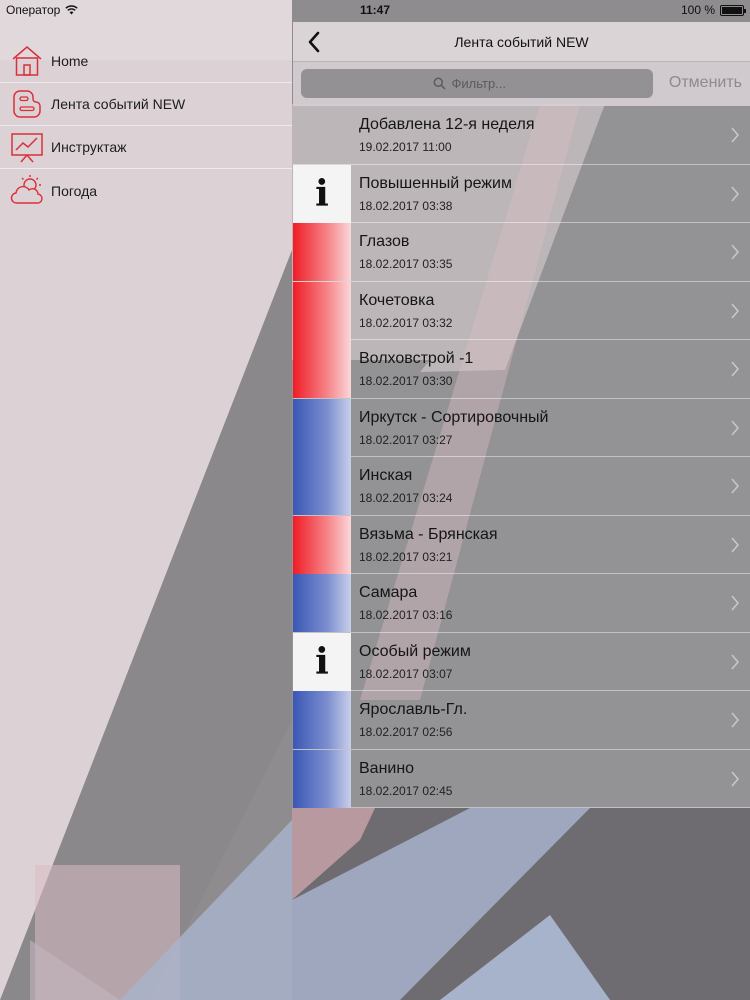 This screenshot has height=1000, width=750. I want to click on wifi-icon, so click(71, 10).